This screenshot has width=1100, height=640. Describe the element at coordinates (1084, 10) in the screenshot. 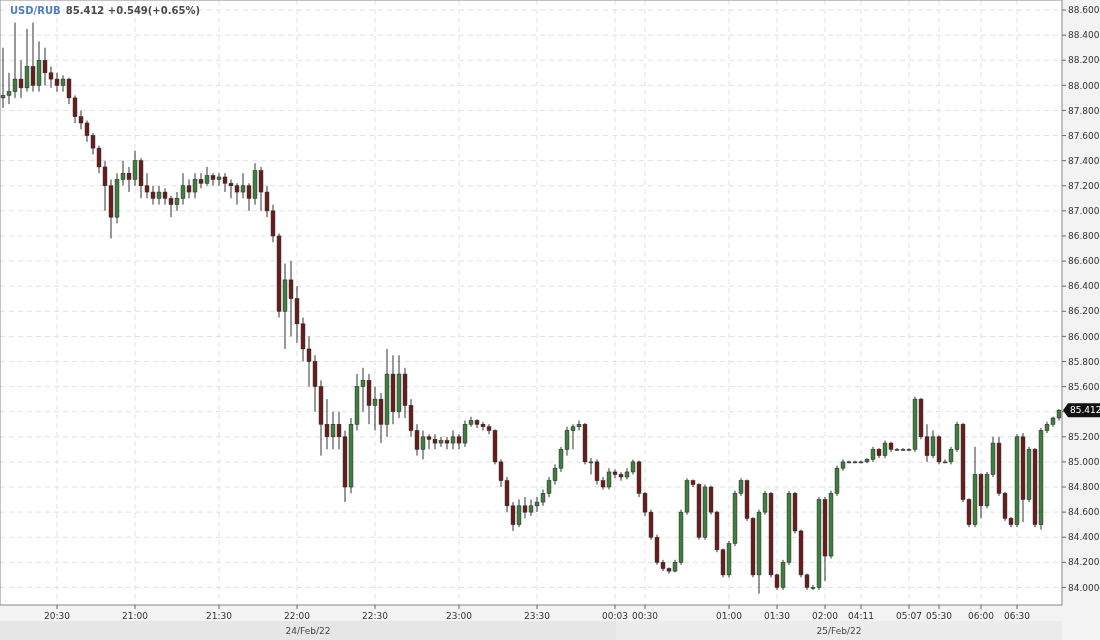

I see `y-tick-label: 88.600` at that location.